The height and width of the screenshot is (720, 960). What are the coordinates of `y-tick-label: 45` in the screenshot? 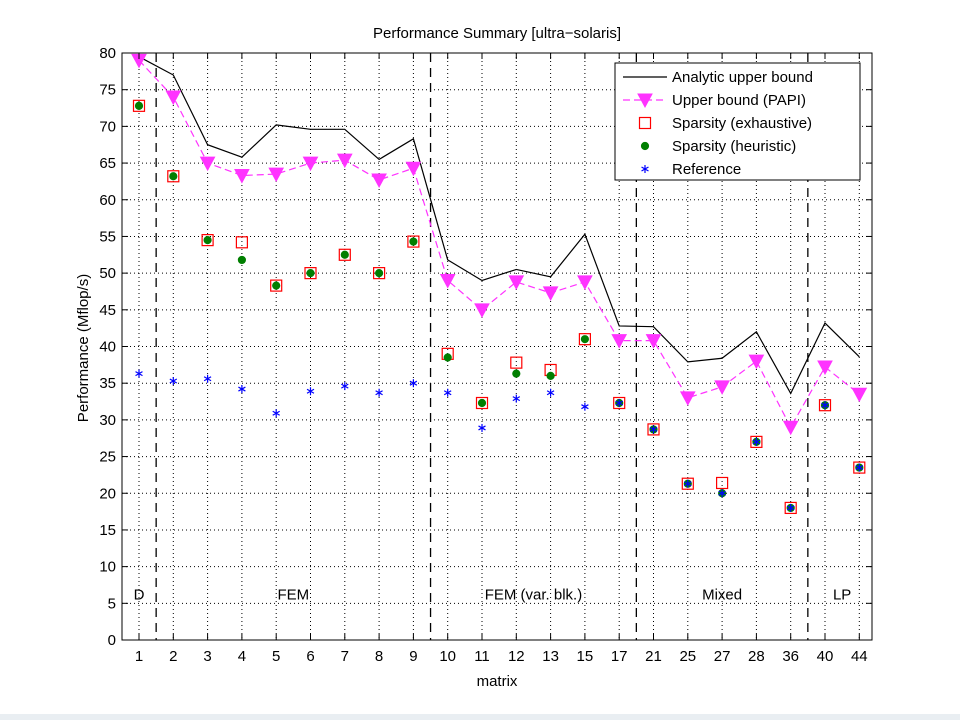 It's located at (107, 310).